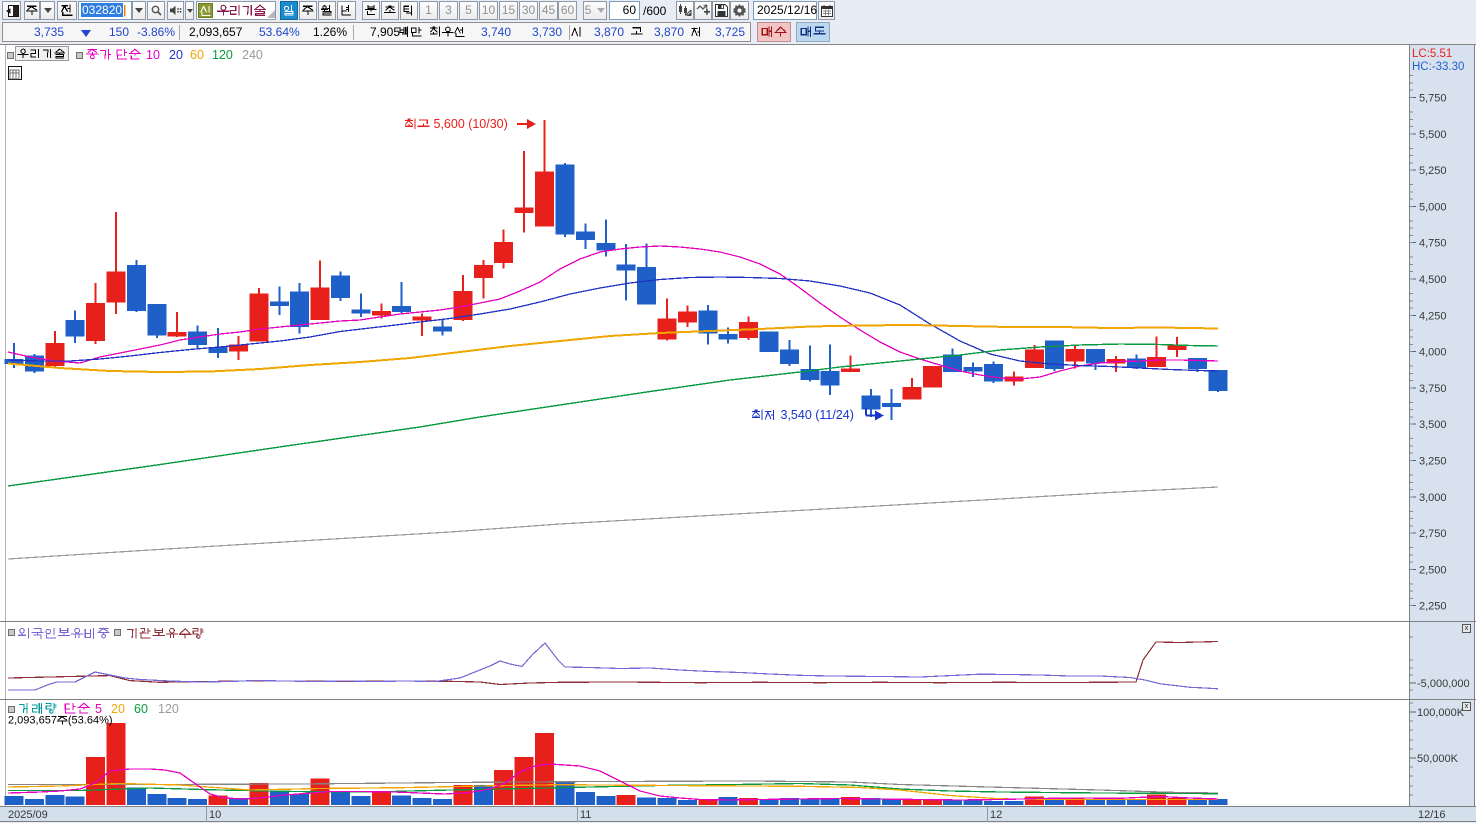 The image size is (1476, 825). What do you see at coordinates (1433, 316) in the screenshot?
I see `svg-text: 4,250` at bounding box center [1433, 316].